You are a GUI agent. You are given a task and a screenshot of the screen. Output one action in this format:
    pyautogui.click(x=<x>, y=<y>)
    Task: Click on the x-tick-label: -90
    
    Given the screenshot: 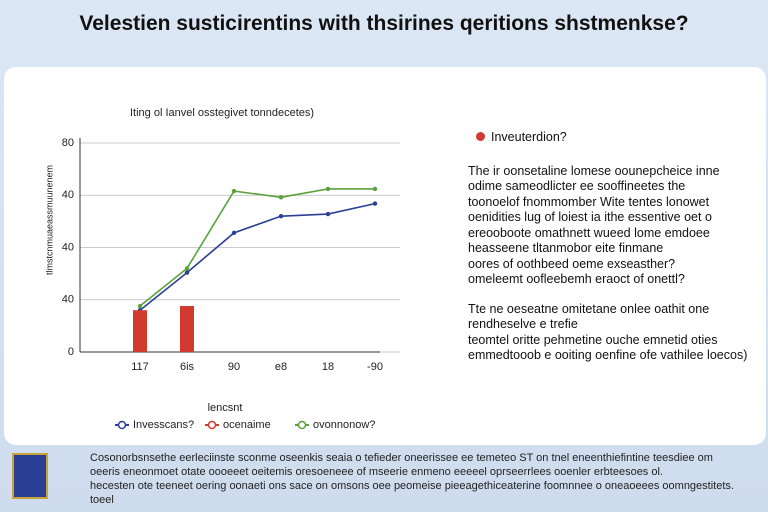 What is the action you would take?
    pyautogui.click(x=375, y=367)
    